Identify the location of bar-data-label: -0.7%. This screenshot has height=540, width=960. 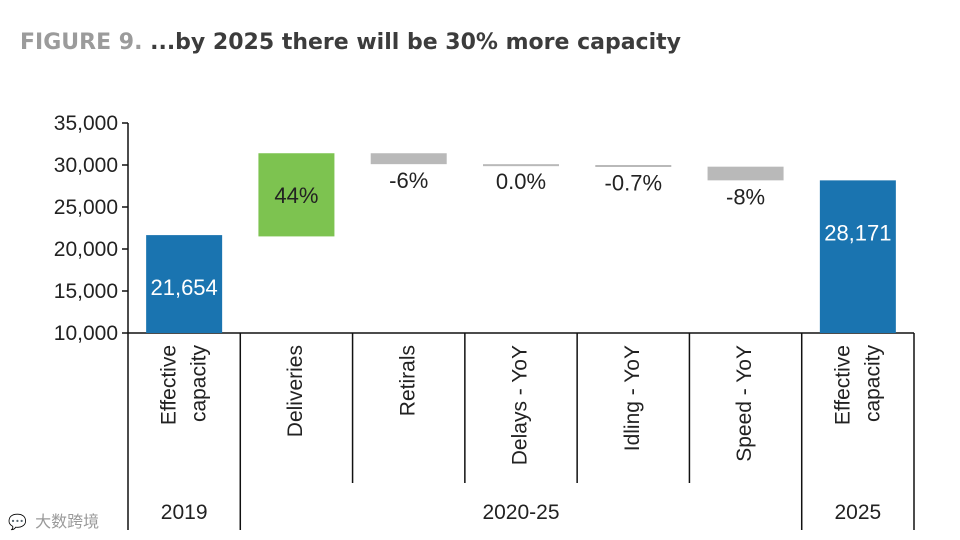
(633, 183).